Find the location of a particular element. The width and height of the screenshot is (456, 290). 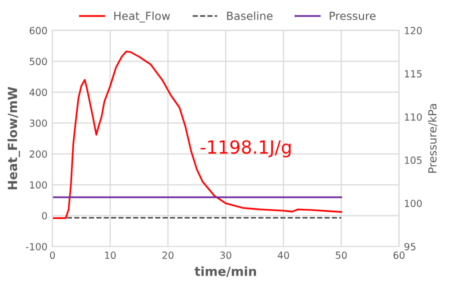

x-tick-label: 40 is located at coordinates (284, 255).